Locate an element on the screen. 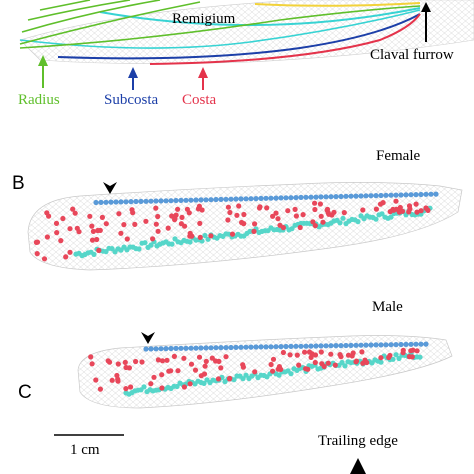 The image size is (474, 474). panel-c-letter: C is located at coordinates (25, 392).